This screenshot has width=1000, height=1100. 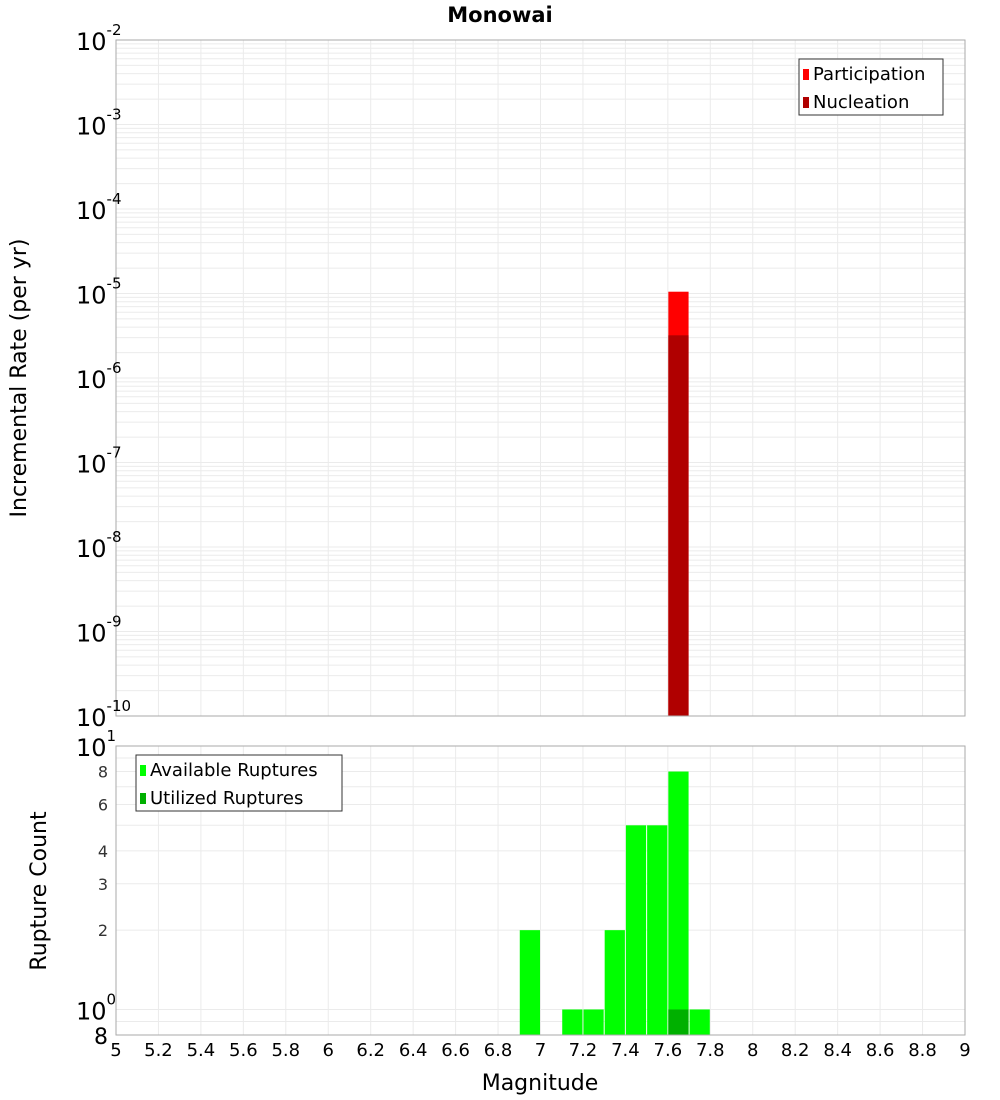 What do you see at coordinates (158, 1050) in the screenshot?
I see `x-tick-label: 5.2` at bounding box center [158, 1050].